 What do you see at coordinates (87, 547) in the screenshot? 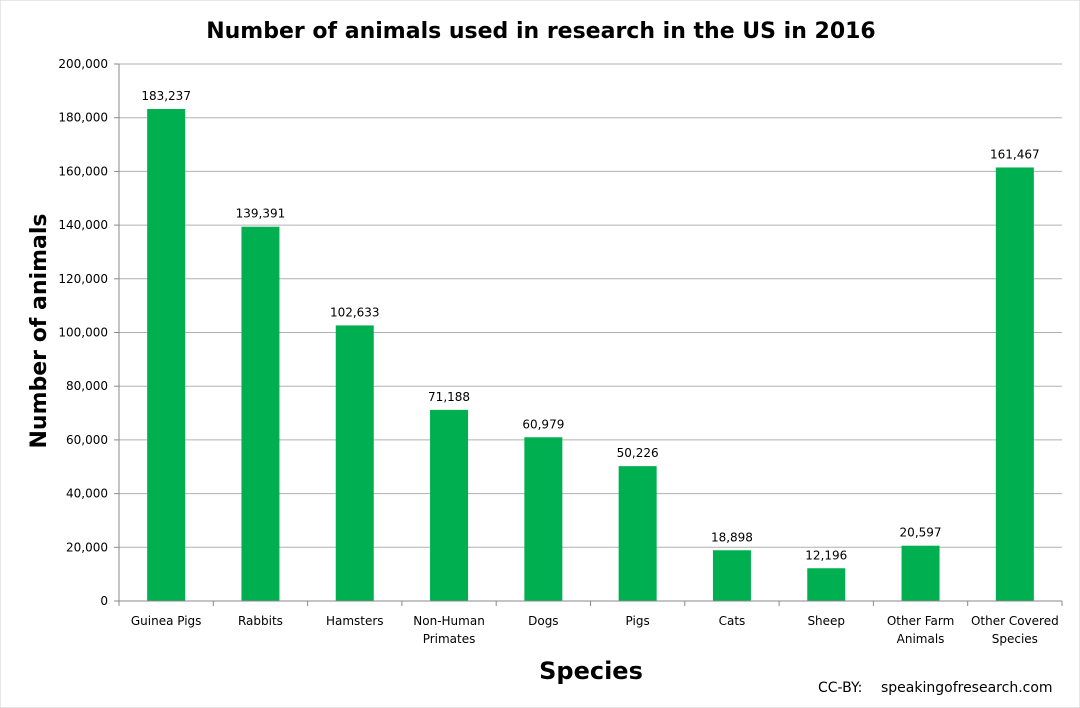
I see `y-tick-label: 20,000` at bounding box center [87, 547].